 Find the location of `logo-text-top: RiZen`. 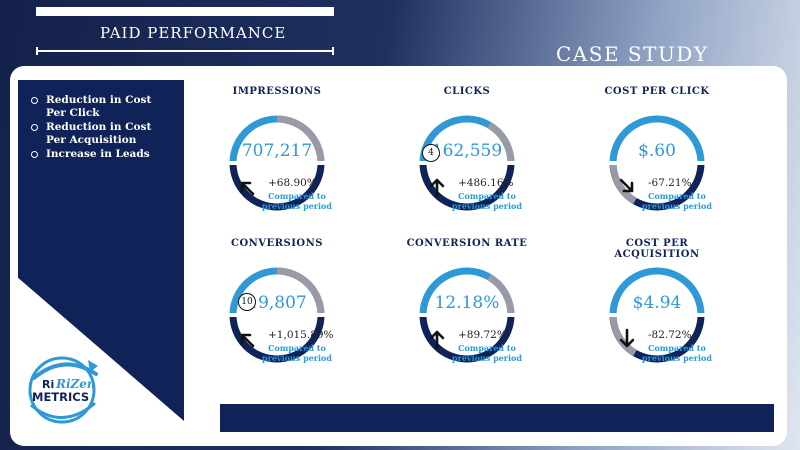

logo-text-top: RiZen is located at coordinates (75, 384).